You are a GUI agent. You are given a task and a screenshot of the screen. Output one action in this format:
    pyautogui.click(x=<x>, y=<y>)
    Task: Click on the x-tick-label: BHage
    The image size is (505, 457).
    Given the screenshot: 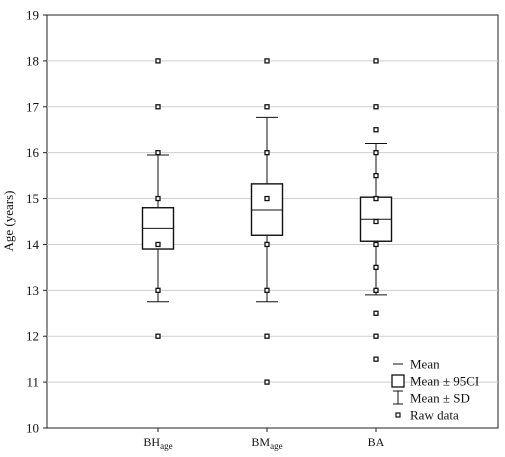 What is the action you would take?
    pyautogui.click(x=157, y=443)
    